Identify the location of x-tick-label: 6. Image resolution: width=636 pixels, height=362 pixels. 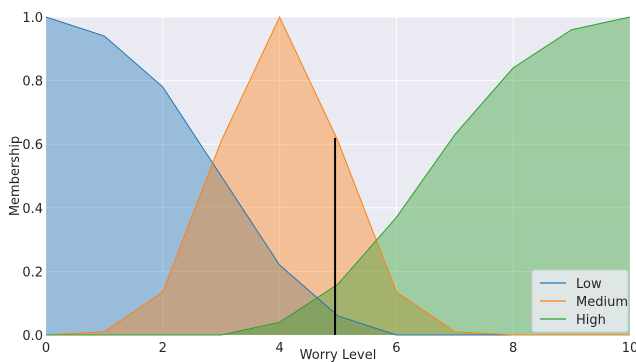
(396, 348).